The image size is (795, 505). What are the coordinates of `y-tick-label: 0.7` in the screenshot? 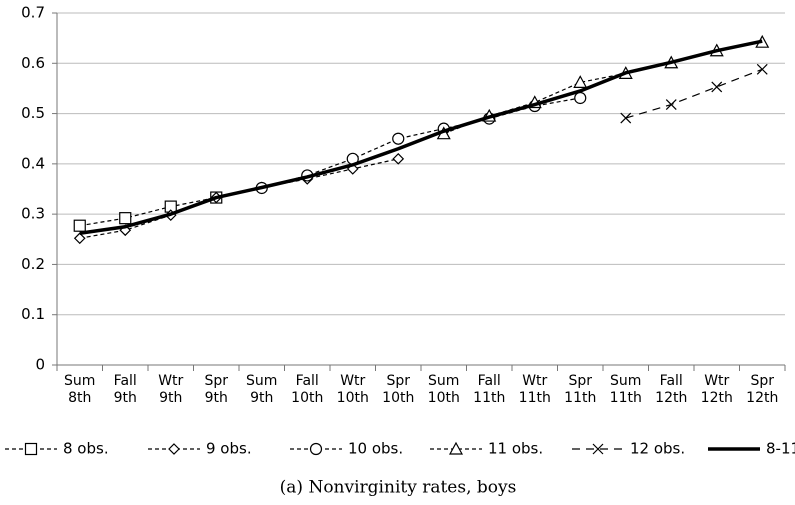 It's located at (33, 13).